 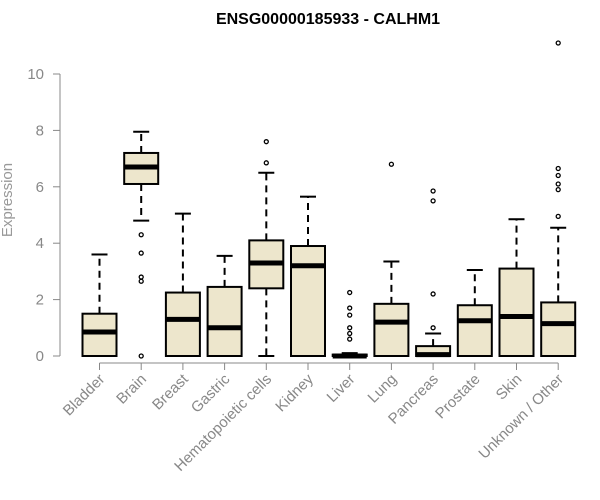 What do you see at coordinates (391, 259) in the screenshot?
I see `box-lung` at bounding box center [391, 259].